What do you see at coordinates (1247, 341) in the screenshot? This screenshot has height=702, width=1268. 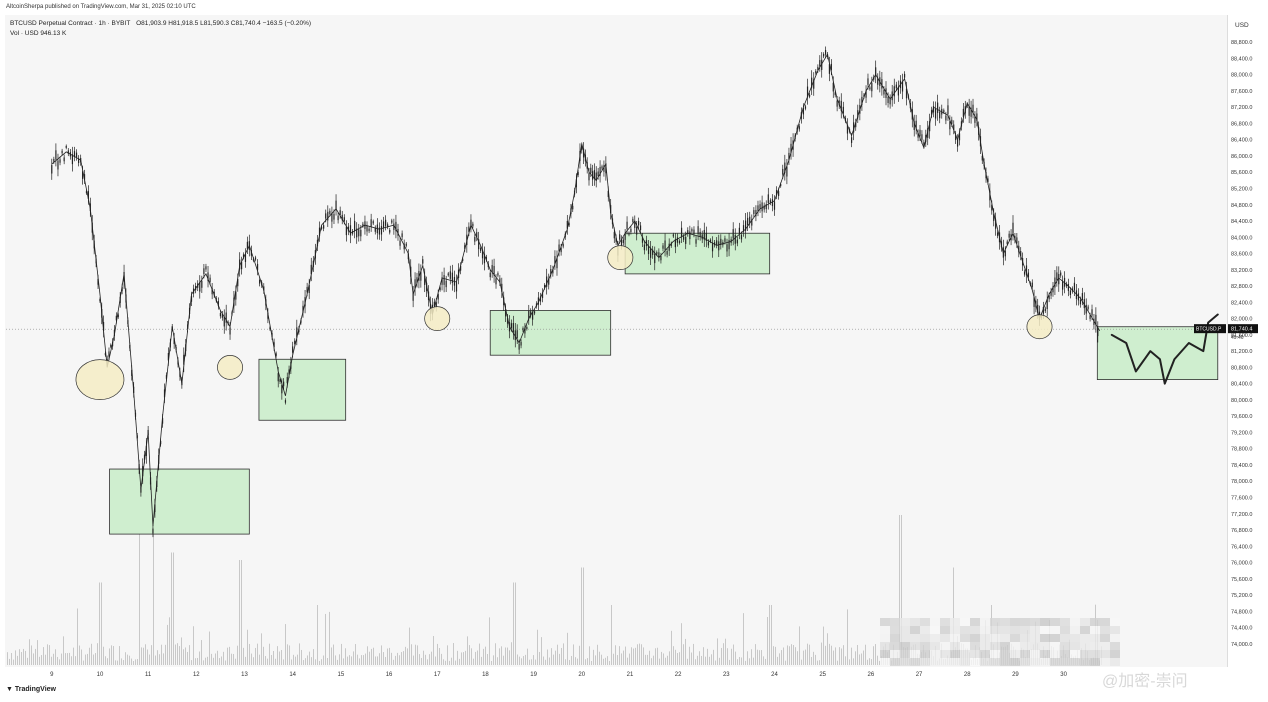 I see `price-axis` at bounding box center [1247, 341].